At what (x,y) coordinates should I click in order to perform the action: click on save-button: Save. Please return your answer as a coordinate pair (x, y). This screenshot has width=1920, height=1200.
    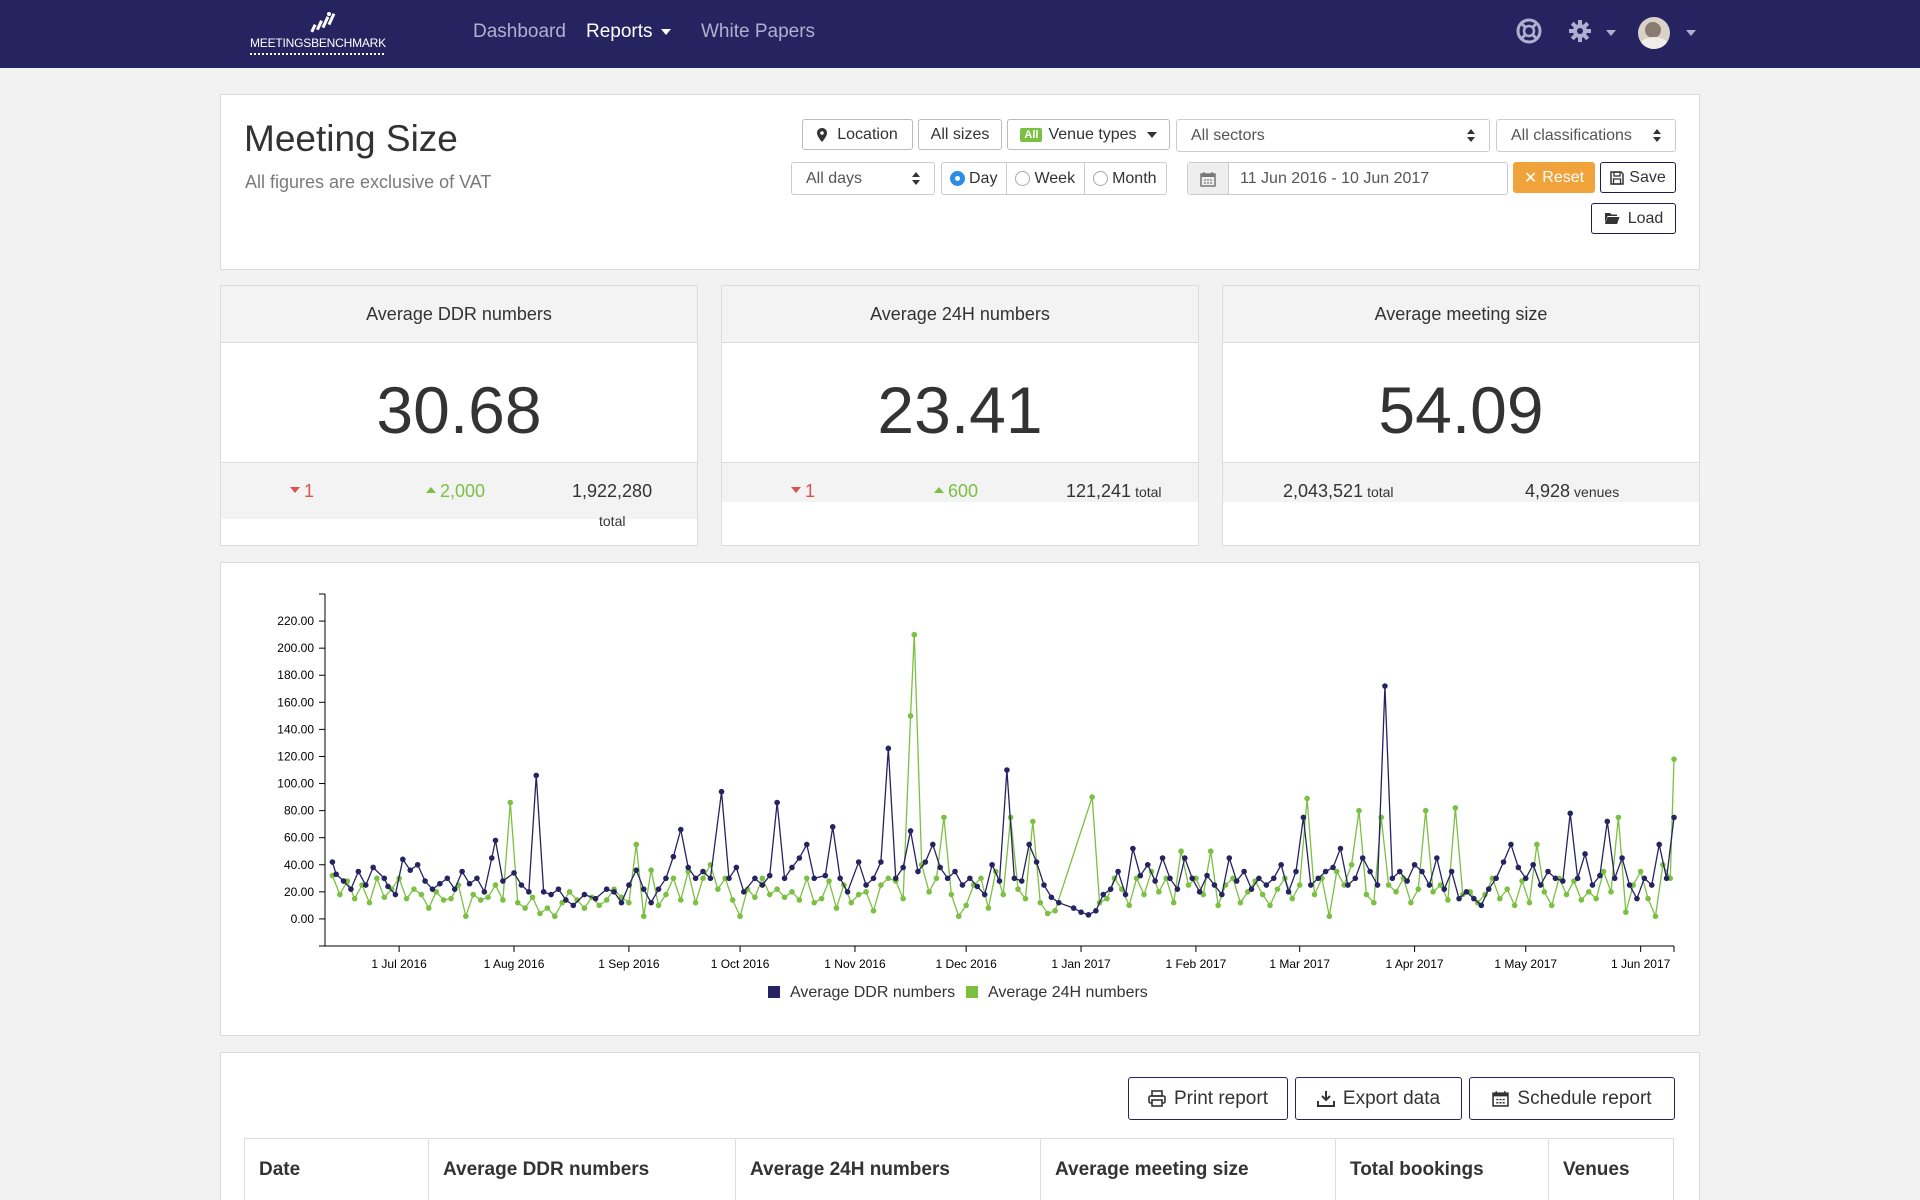
    Looking at the image, I should click on (1638, 177).